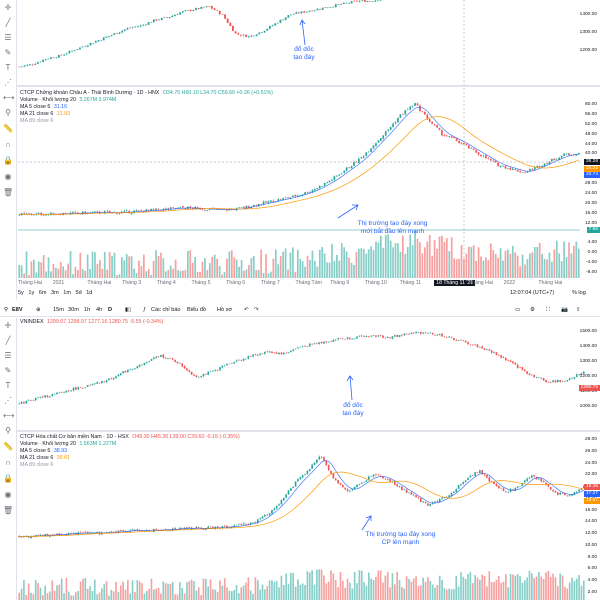  I want to click on tf-4h: 4h, so click(99, 310).